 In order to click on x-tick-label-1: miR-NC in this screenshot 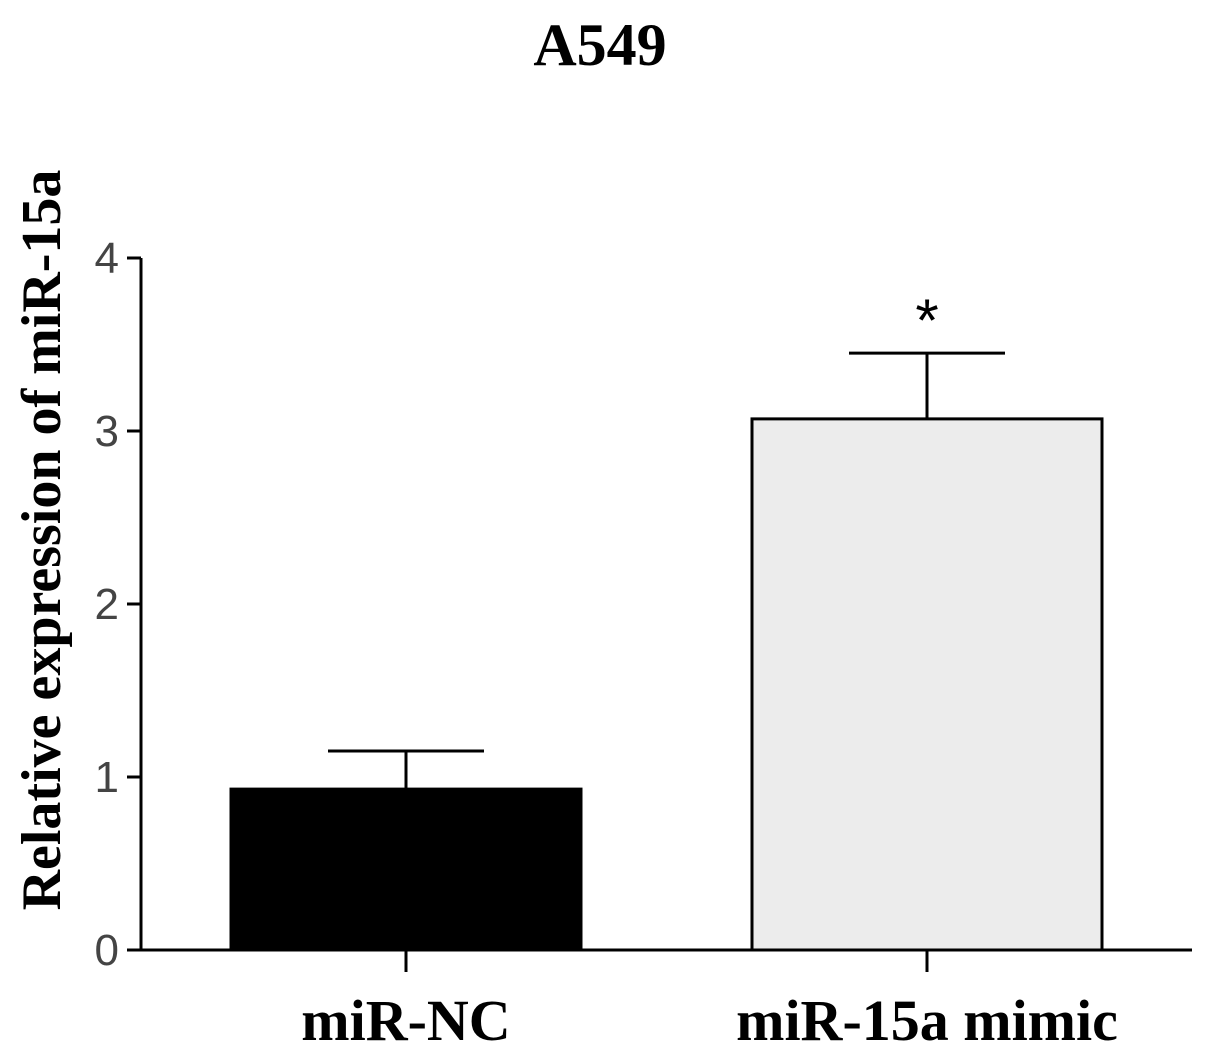, I will do `click(405, 1020)`.